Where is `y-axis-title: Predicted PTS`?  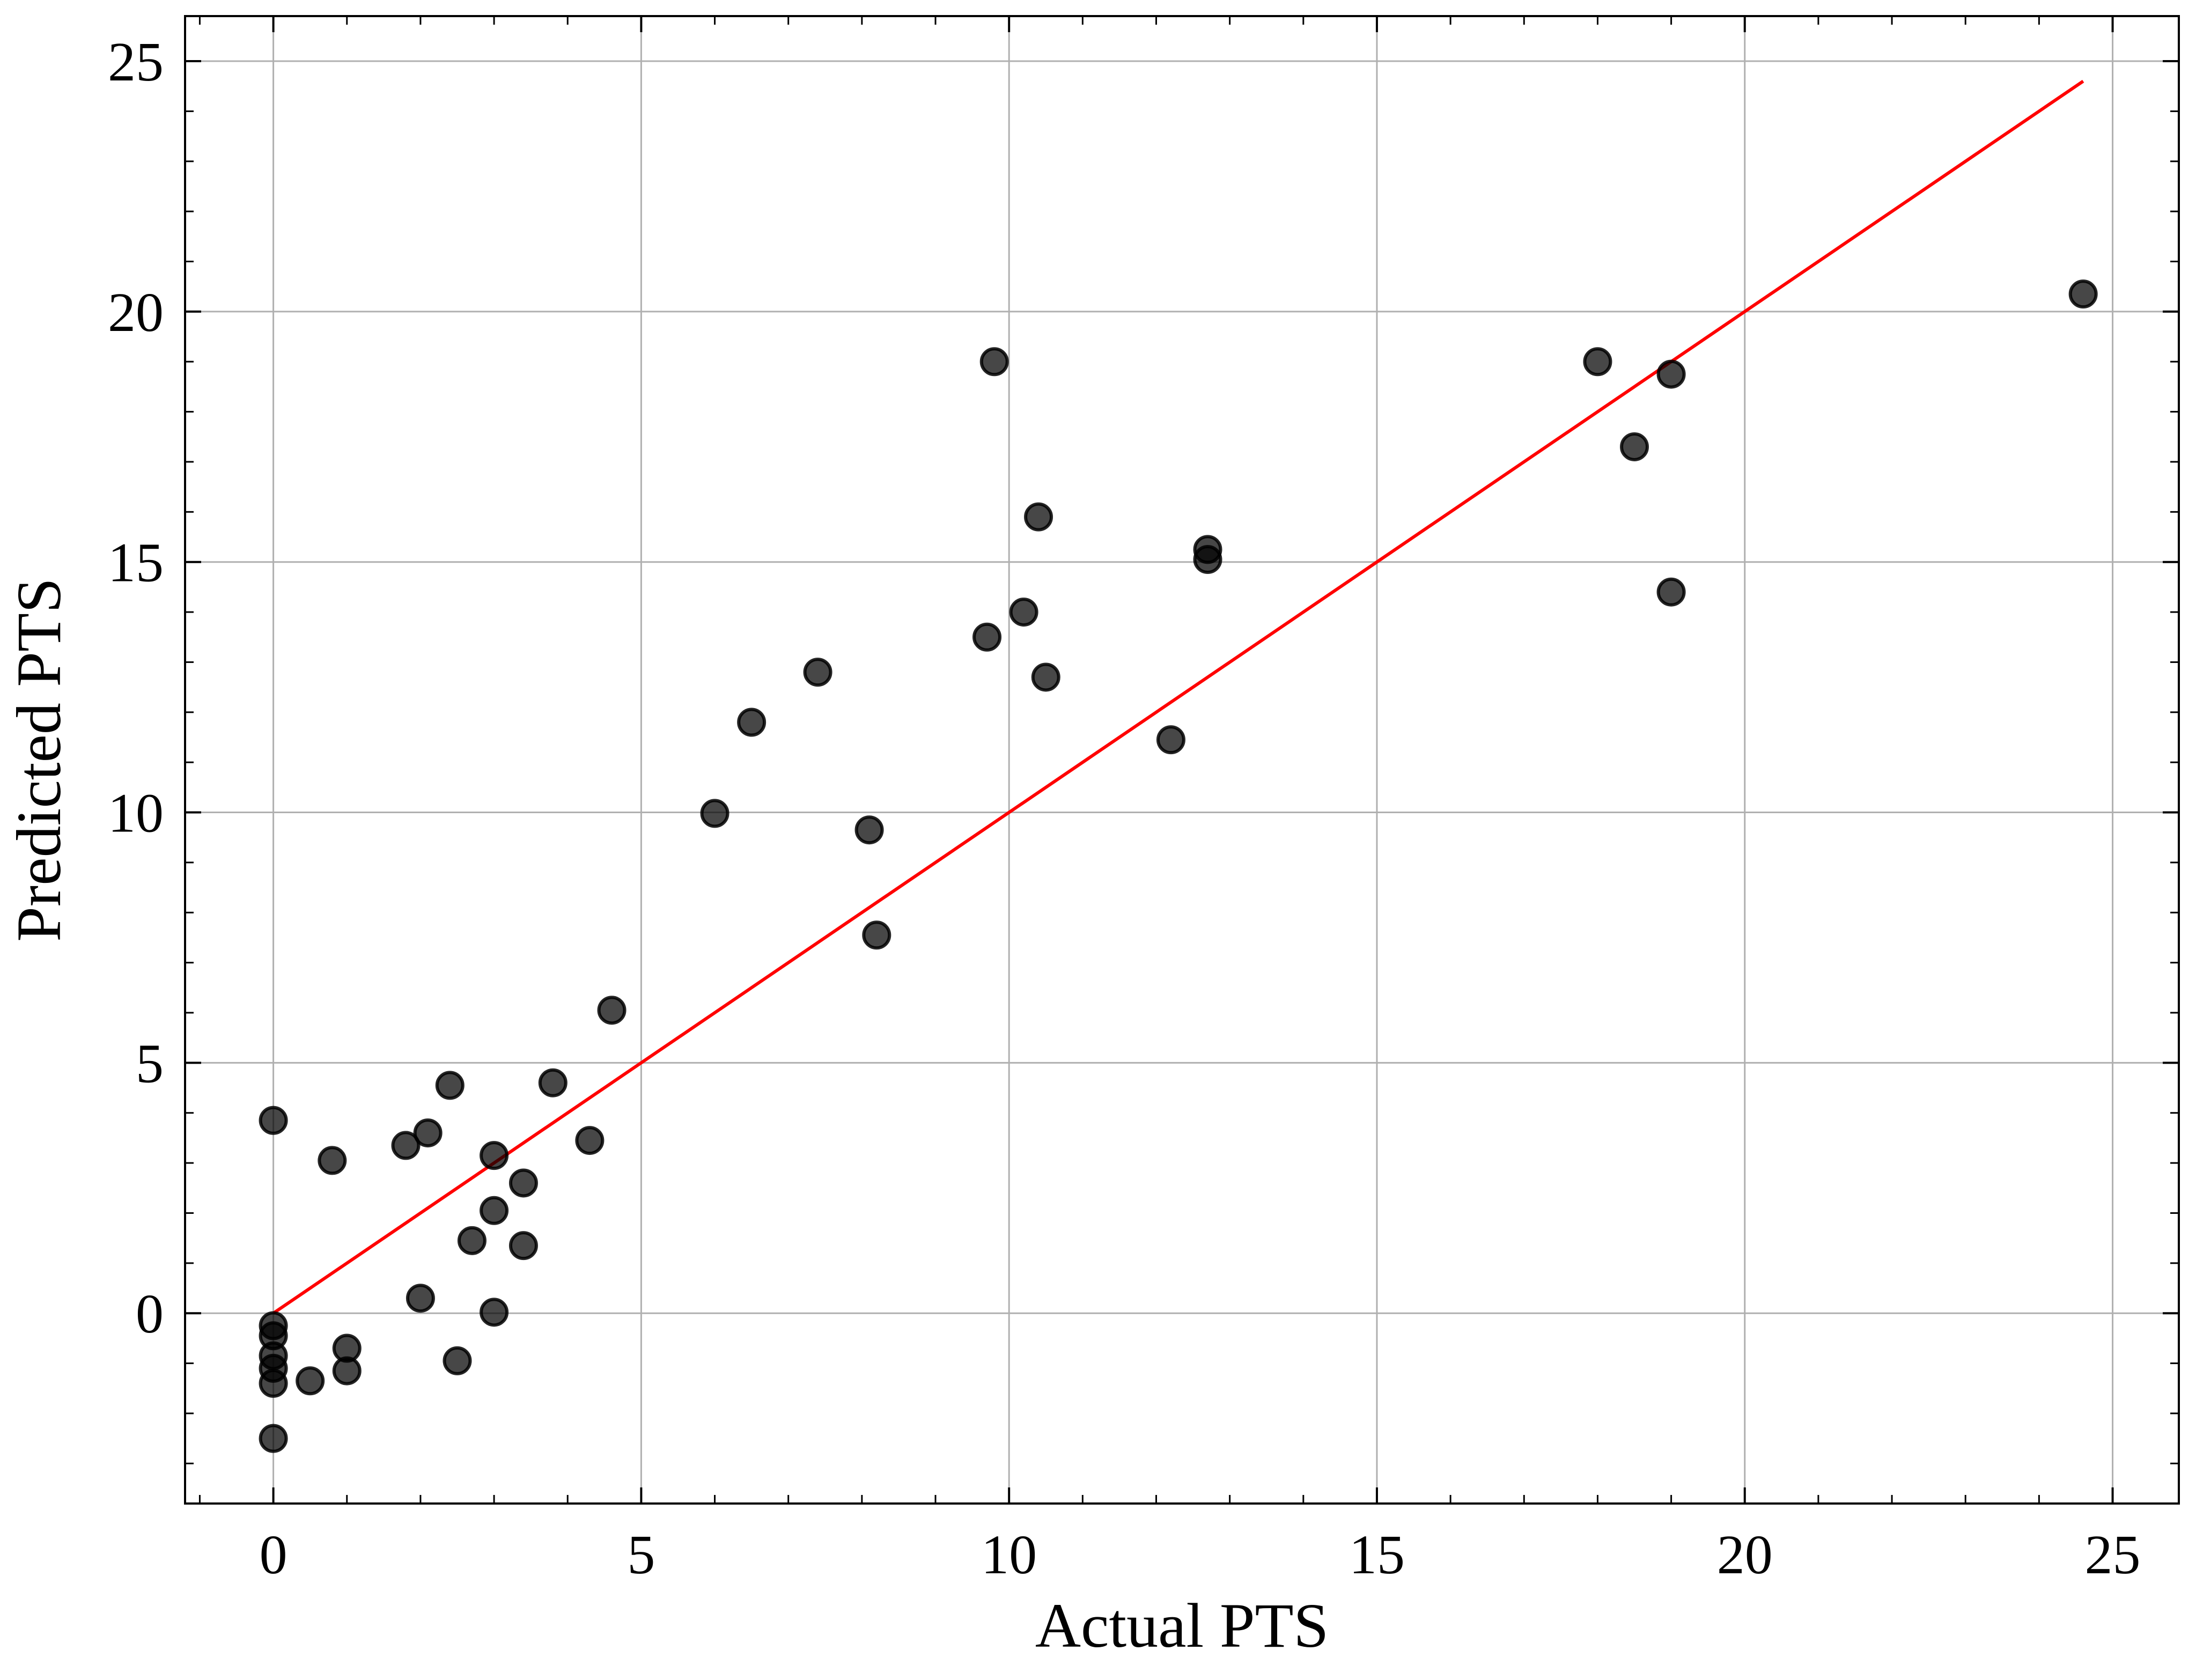 y-axis-title: Predicted PTS is located at coordinates (39, 759).